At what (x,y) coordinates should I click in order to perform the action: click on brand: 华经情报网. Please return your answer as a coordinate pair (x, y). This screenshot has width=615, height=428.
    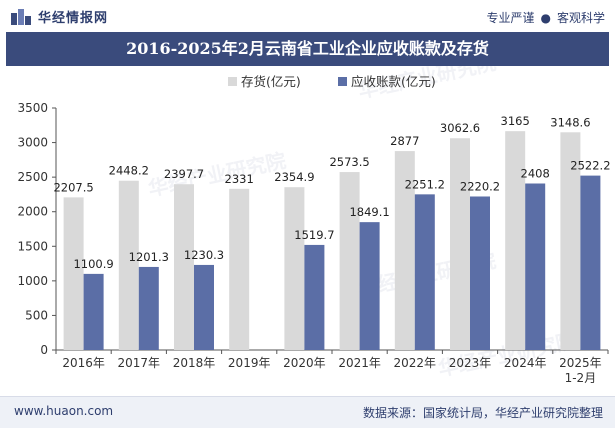
    Looking at the image, I should click on (59, 16).